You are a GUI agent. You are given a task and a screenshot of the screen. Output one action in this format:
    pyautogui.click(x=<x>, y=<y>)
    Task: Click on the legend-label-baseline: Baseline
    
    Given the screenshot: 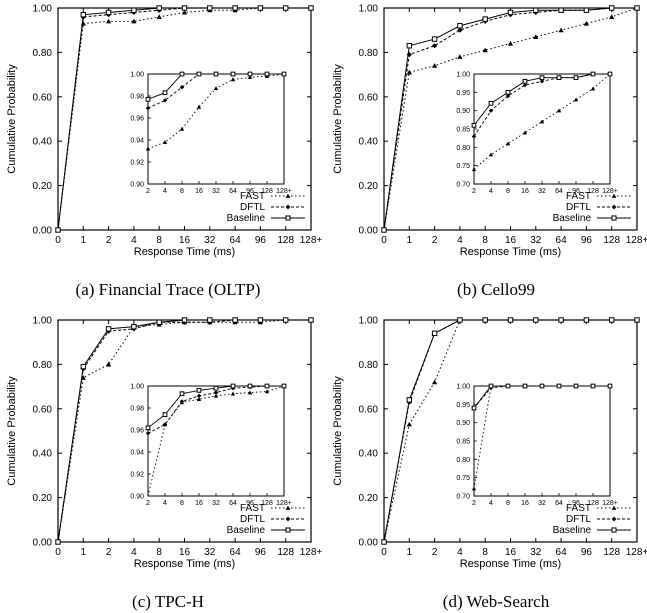 What is the action you would take?
    pyautogui.click(x=572, y=530)
    